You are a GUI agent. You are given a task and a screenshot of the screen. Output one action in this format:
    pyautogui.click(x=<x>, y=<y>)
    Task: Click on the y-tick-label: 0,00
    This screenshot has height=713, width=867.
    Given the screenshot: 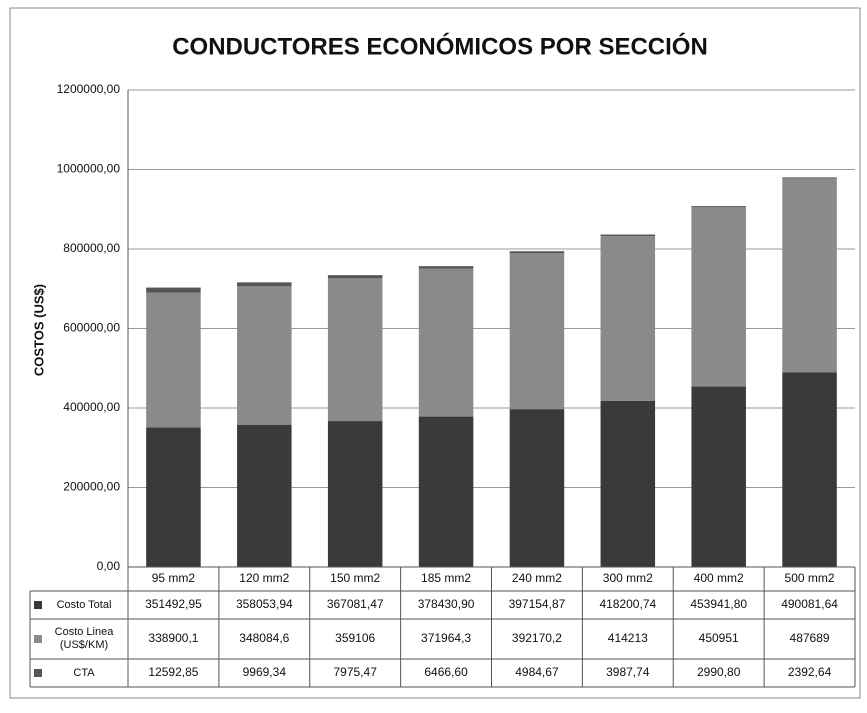 What is the action you would take?
    pyautogui.click(x=109, y=566)
    